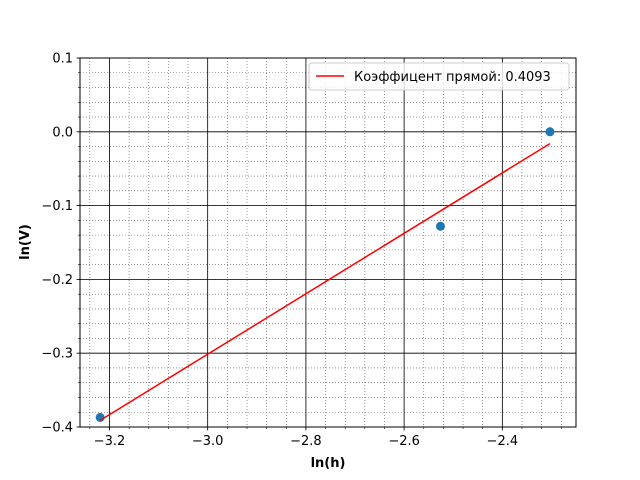 The image size is (640, 480). Describe the element at coordinates (328, 463) in the screenshot. I see `x-axis-label: ln(h)` at that location.